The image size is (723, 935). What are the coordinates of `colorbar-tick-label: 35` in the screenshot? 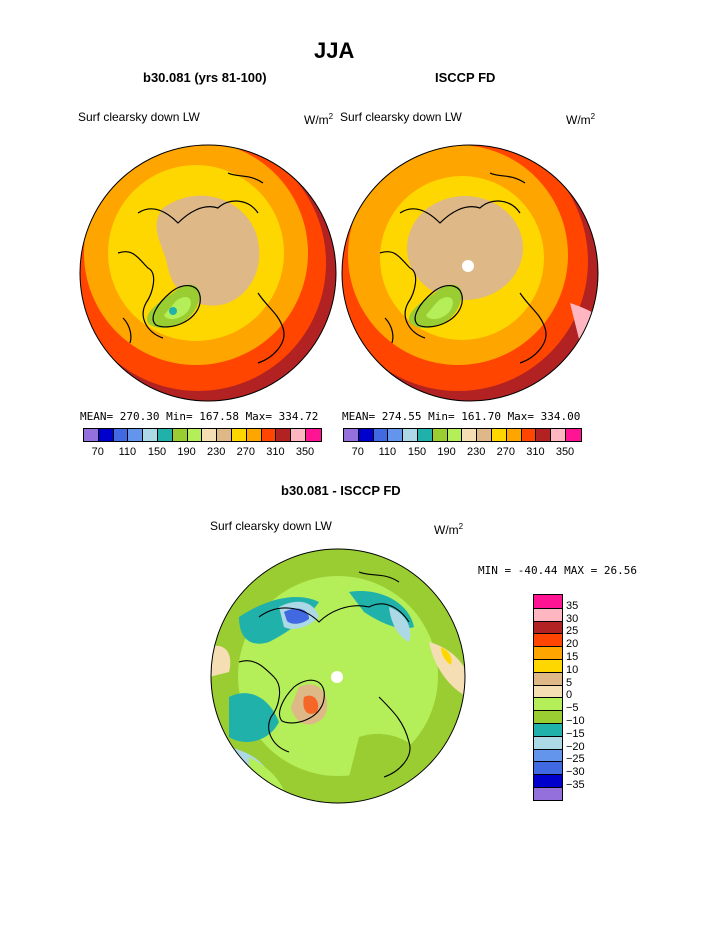 It's located at (572, 605).